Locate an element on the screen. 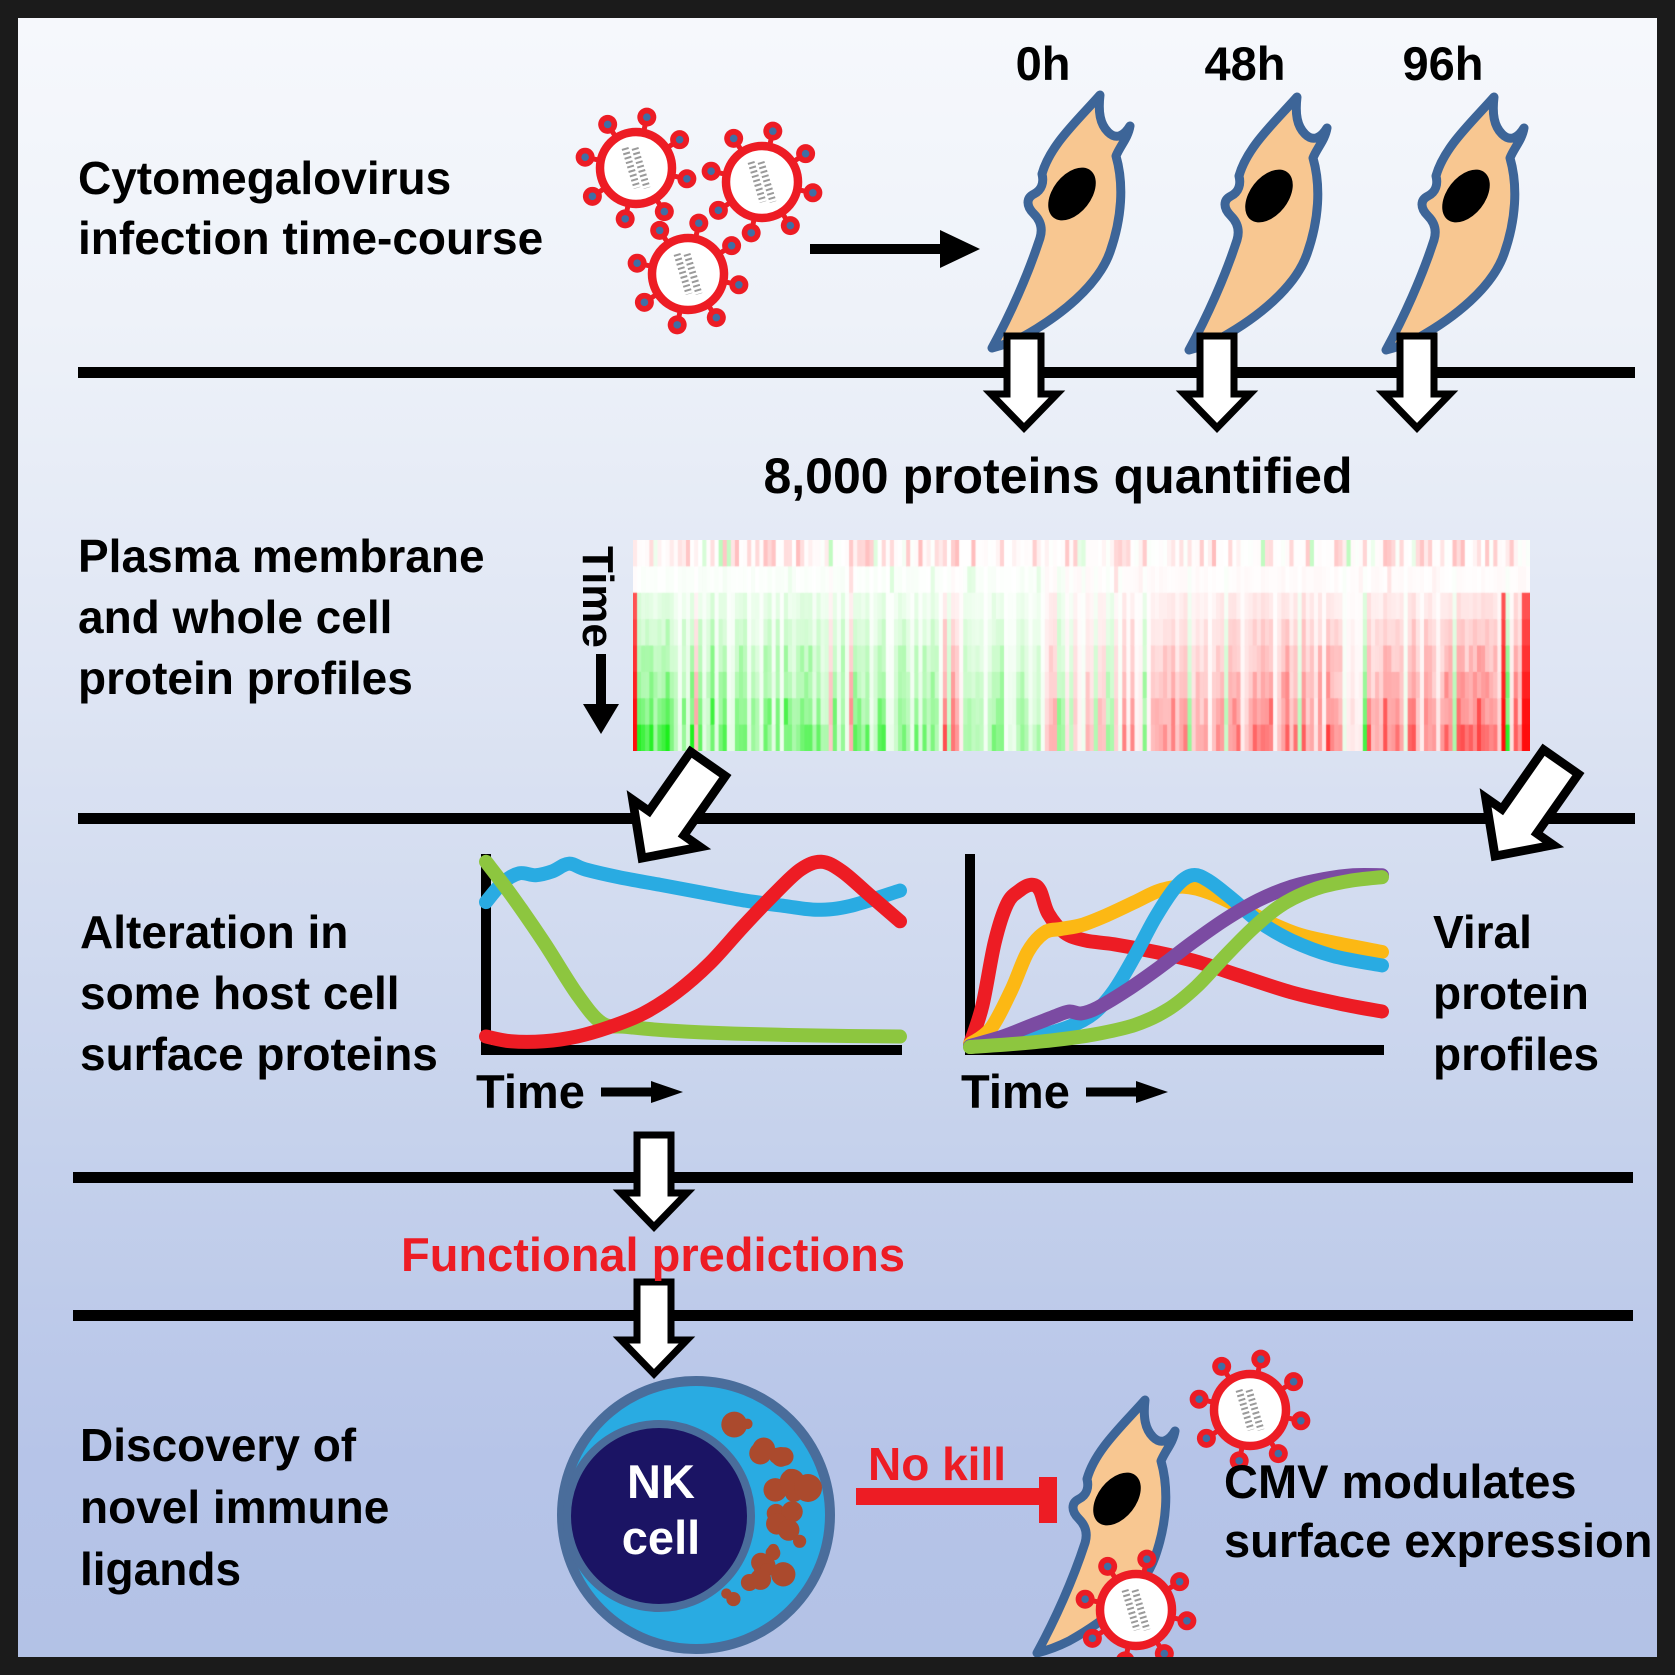 The height and width of the screenshot is (1675, 1675). viral-protein-chart-lines is located at coordinates (1176, 961).